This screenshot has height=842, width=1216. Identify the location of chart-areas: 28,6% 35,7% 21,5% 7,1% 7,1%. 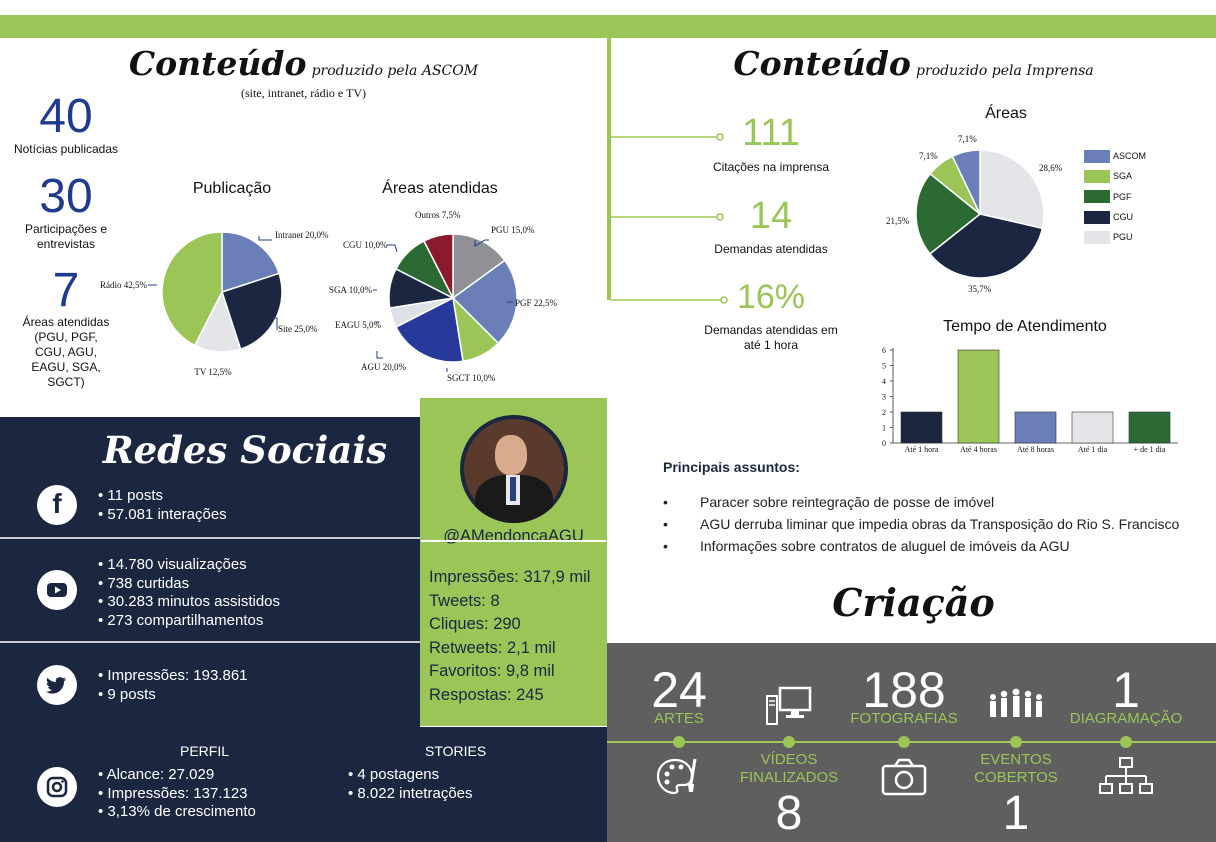
(974, 214).